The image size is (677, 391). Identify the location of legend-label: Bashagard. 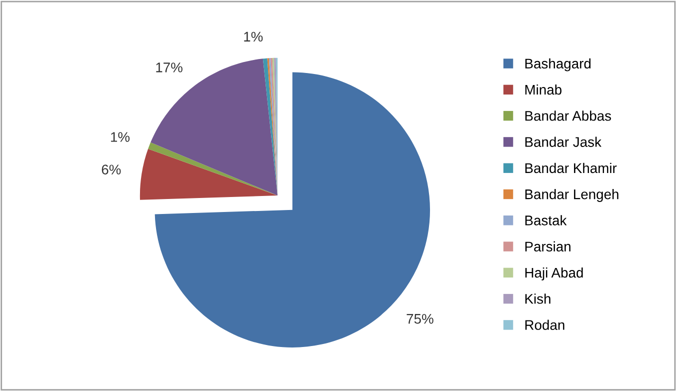
(558, 65).